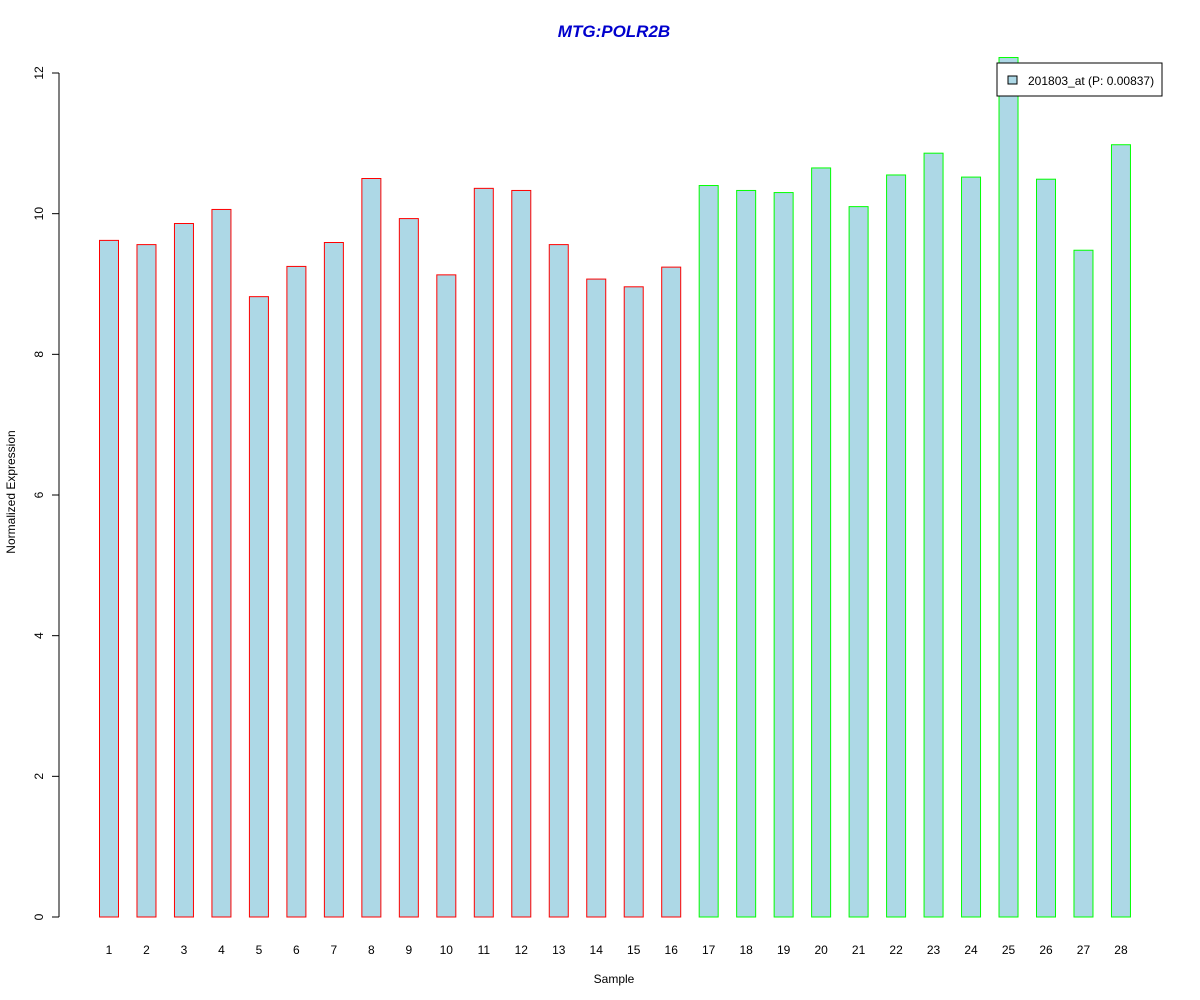 This screenshot has height=1000, width=1200. I want to click on y-axis: 0 2 4 6 8 10 12, so click(46, 493).